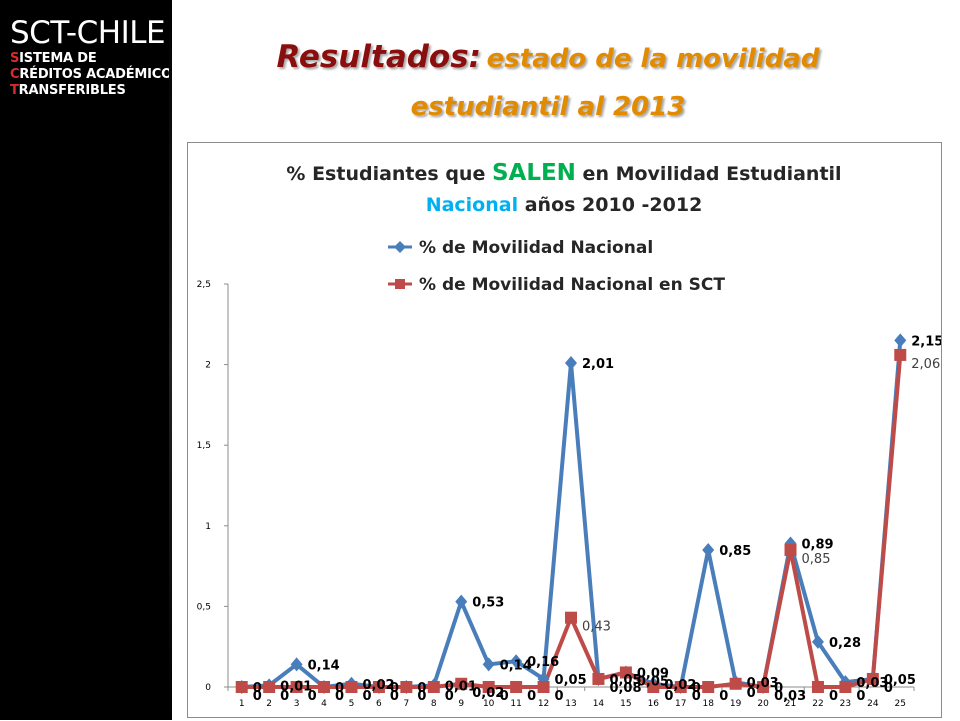 This screenshot has height=721, width=960. Describe the element at coordinates (15, 58) in the screenshot. I see `logo-initial: S` at that location.